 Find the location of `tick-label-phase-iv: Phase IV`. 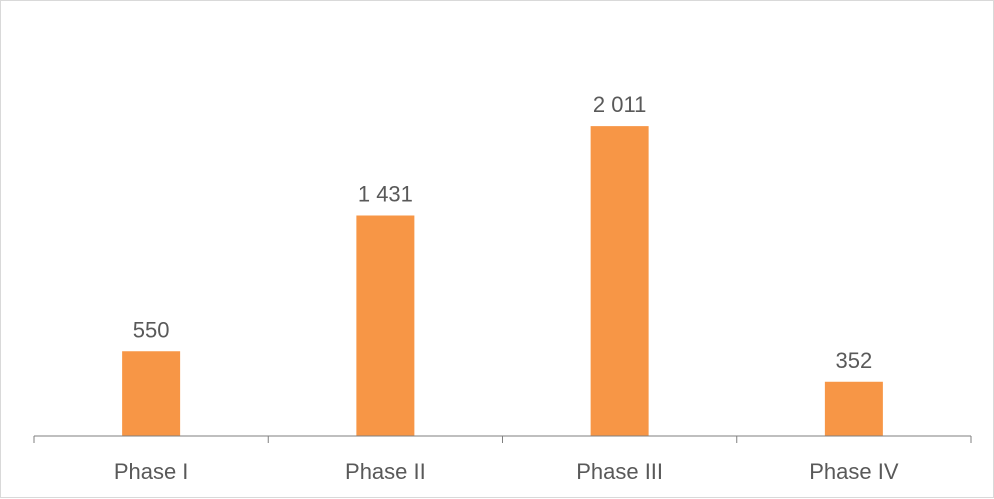

tick-label-phase-iv: Phase IV is located at coordinates (854, 471).